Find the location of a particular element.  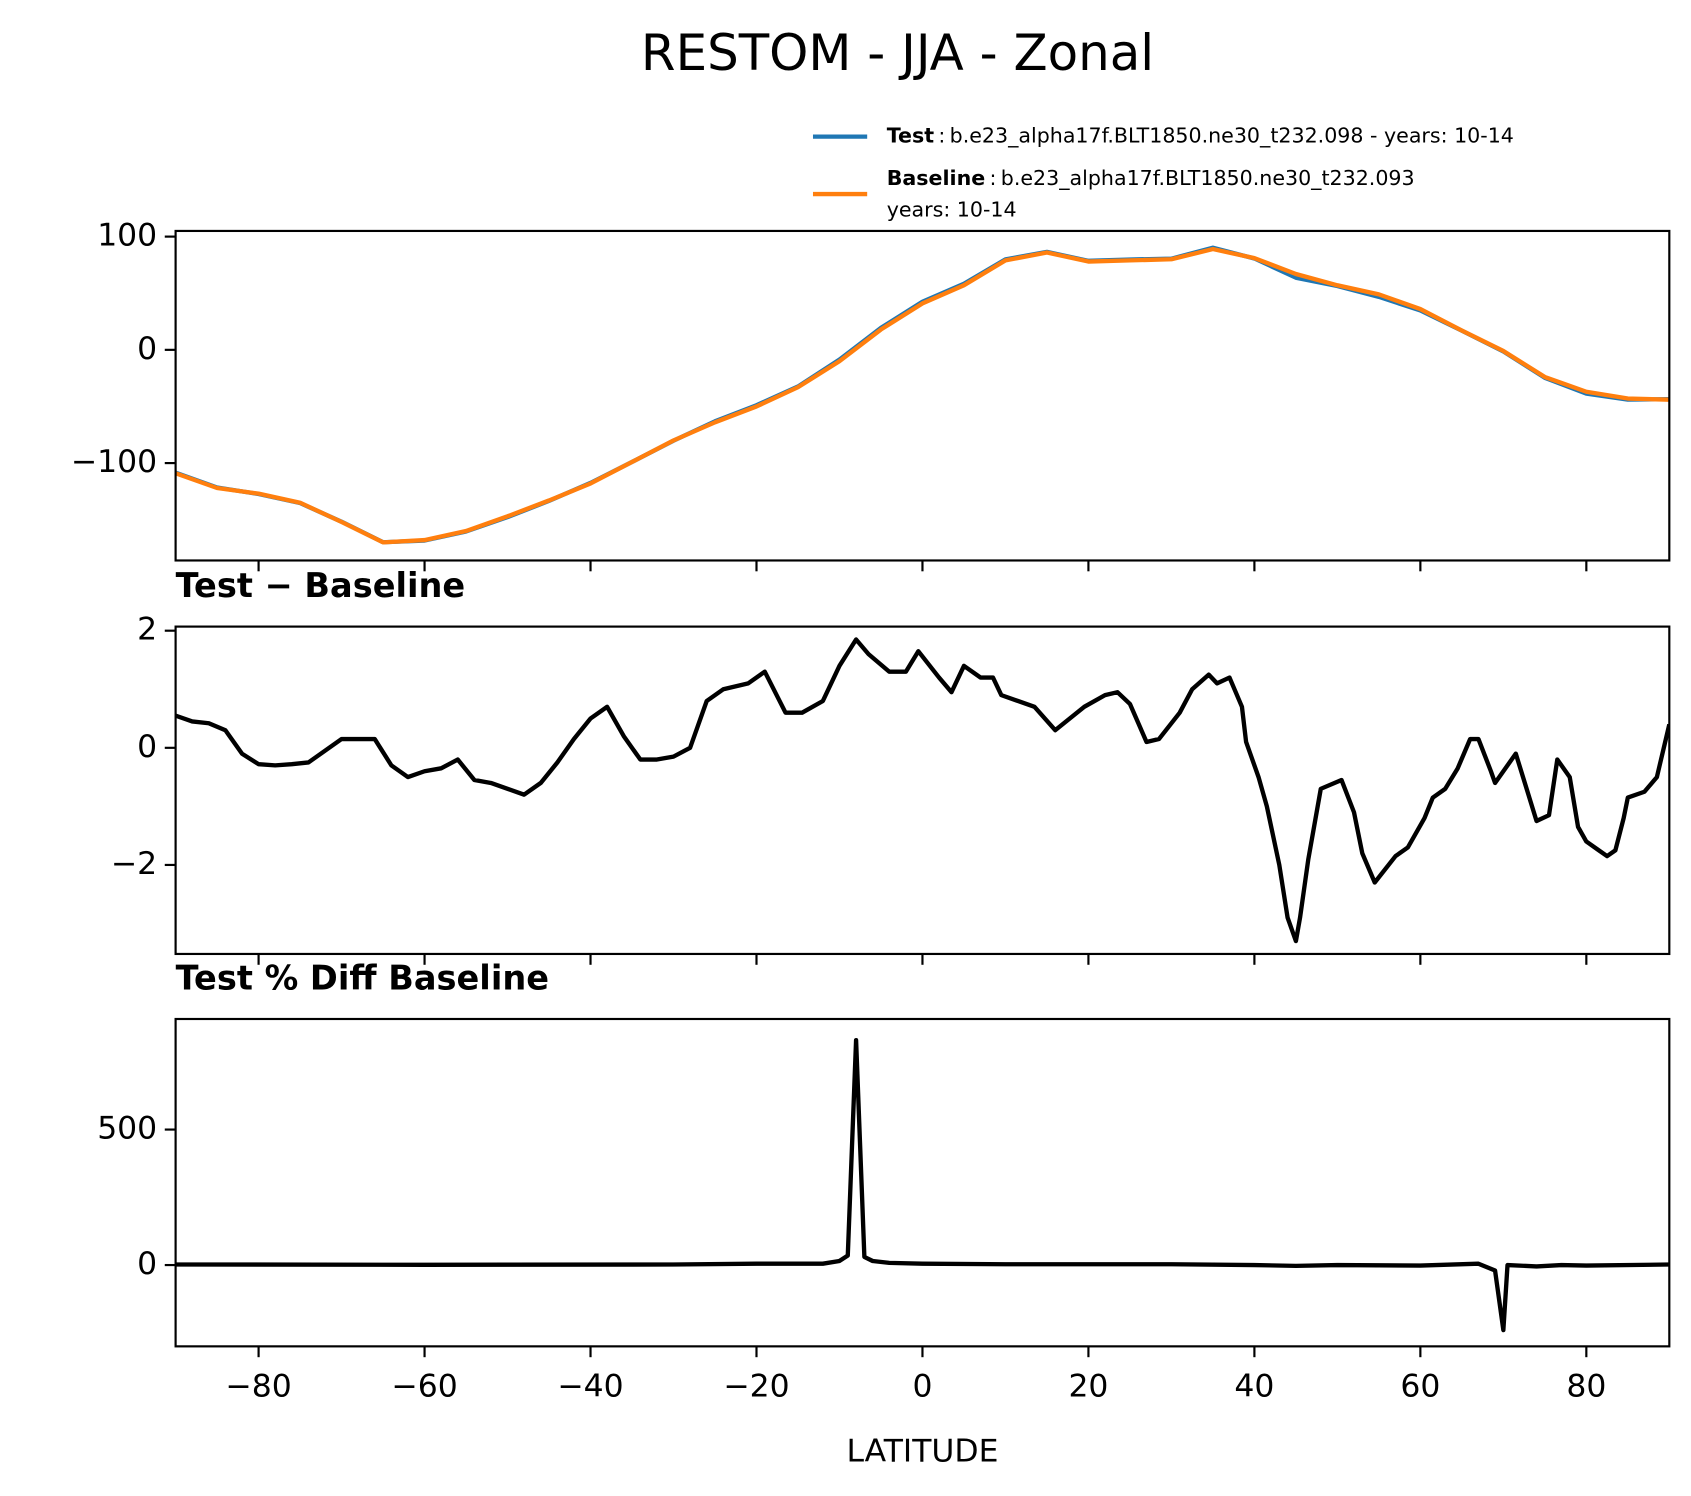

legend-name: Baseline is located at coordinates (936, 178).